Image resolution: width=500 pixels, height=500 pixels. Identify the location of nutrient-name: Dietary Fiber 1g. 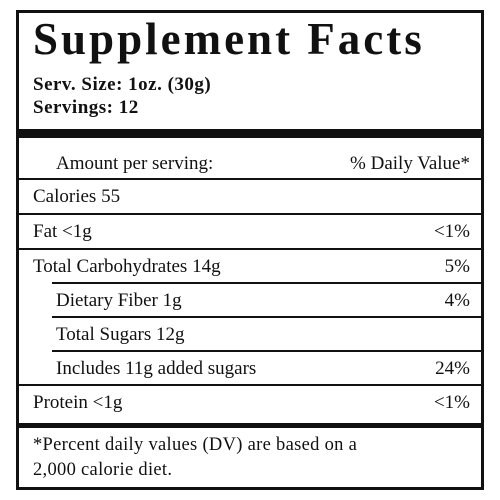
(119, 300).